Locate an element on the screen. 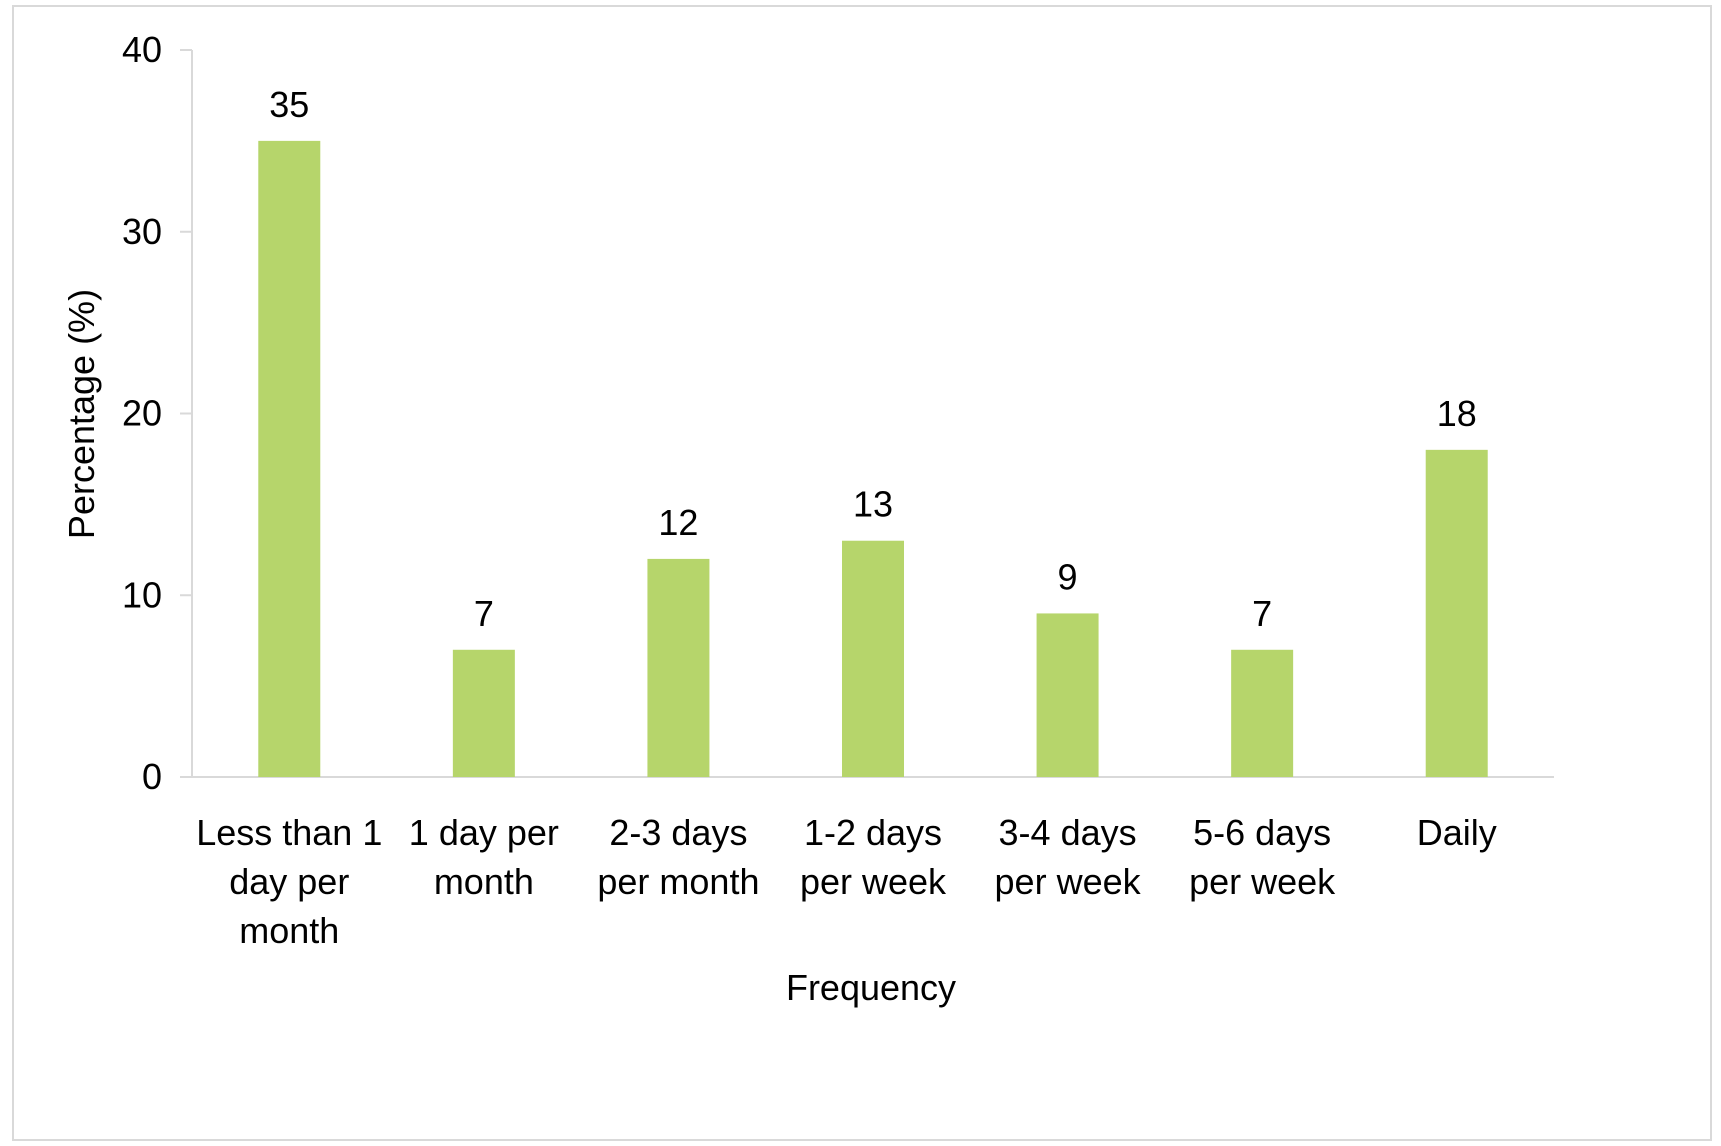 The image size is (1721, 1146). category-label: 2-3 days per month is located at coordinates (678, 857).